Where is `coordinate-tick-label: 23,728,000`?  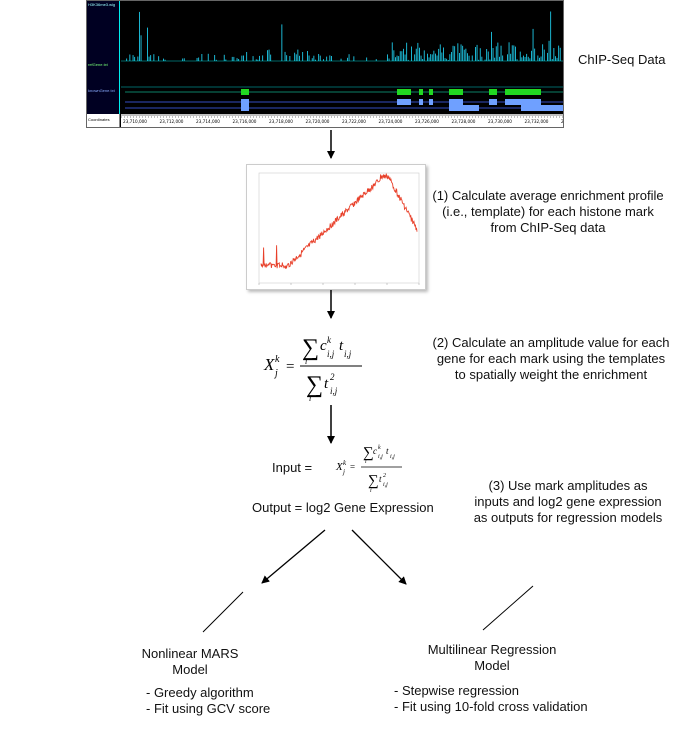
coordinate-tick-label: 23,728,000 is located at coordinates (464, 121).